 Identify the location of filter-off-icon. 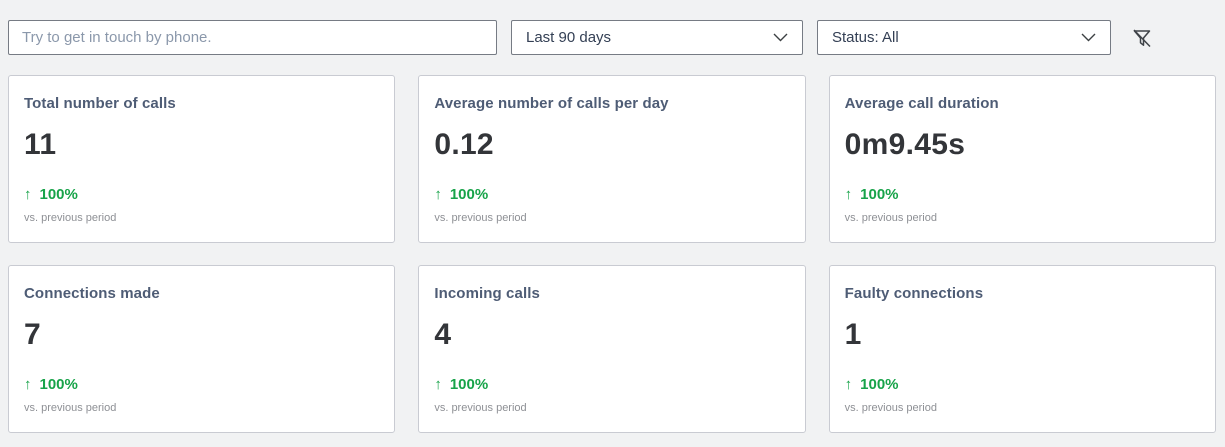
(1142, 38).